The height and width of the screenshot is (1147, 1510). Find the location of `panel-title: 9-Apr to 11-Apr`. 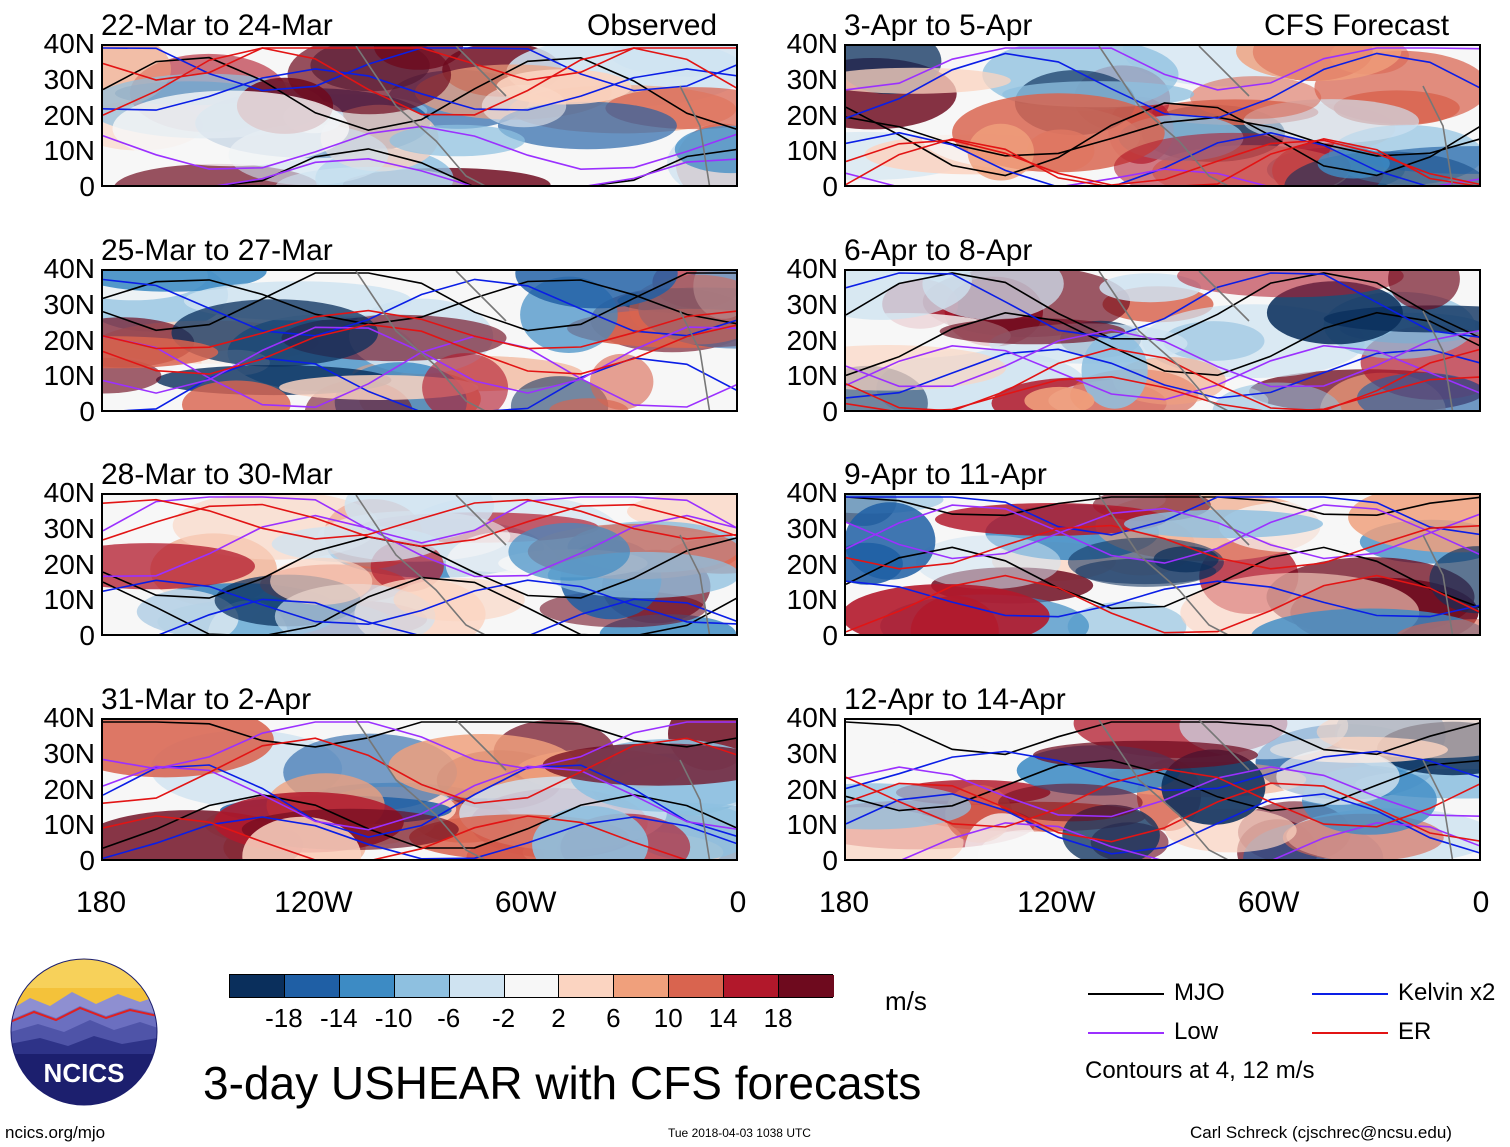

panel-title: 9-Apr to 11-Apr is located at coordinates (945, 474).